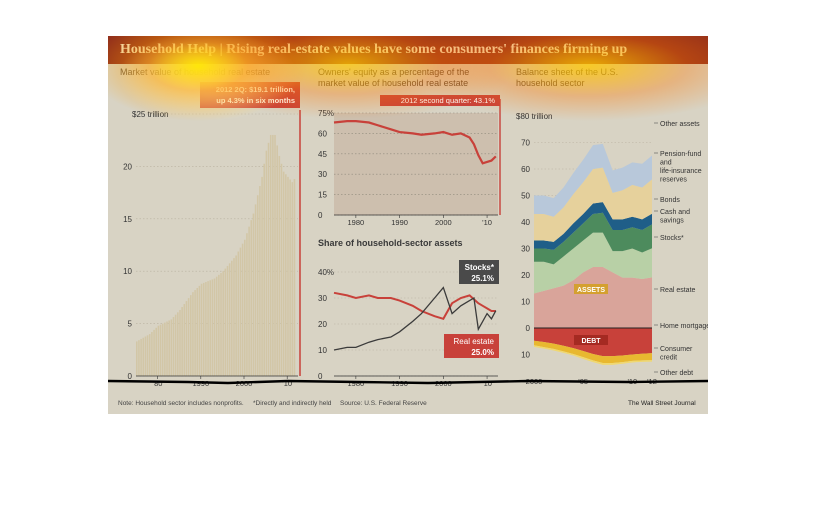  What do you see at coordinates (534, 381) in the screenshot?
I see `balance-x-tick: 2000` at bounding box center [534, 381].